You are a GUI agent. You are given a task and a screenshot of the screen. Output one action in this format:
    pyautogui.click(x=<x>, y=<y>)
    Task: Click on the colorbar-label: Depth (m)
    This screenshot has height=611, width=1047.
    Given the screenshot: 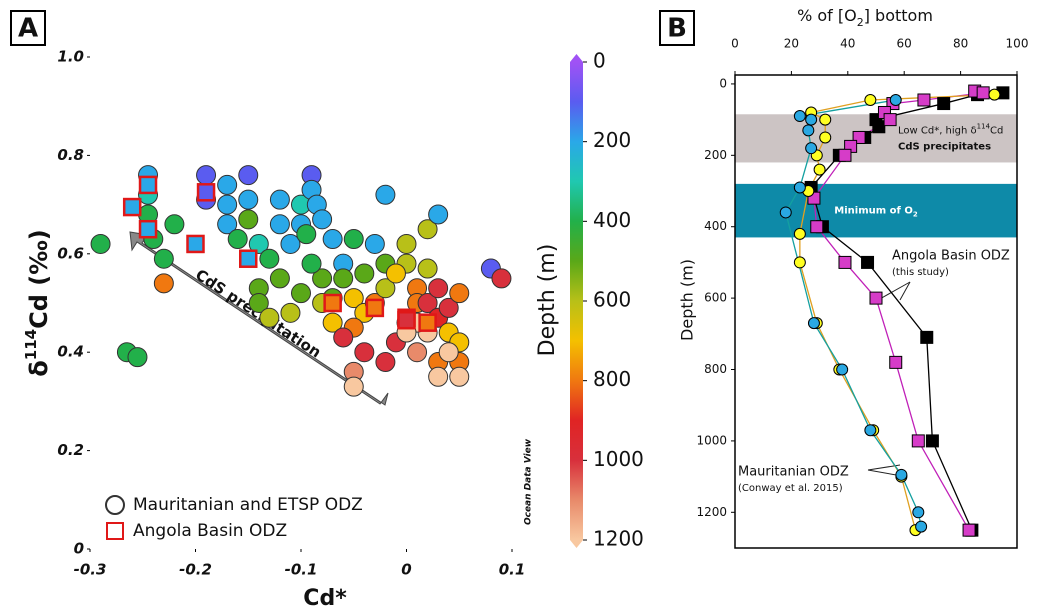 What is the action you would take?
    pyautogui.click(x=547, y=300)
    